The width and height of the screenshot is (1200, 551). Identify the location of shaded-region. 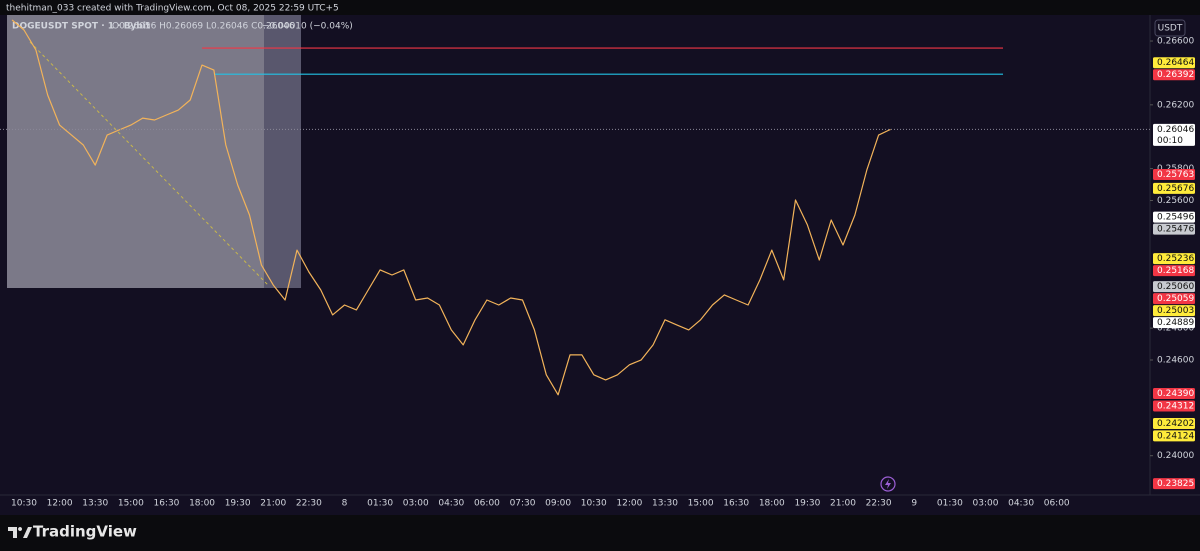
(154, 151).